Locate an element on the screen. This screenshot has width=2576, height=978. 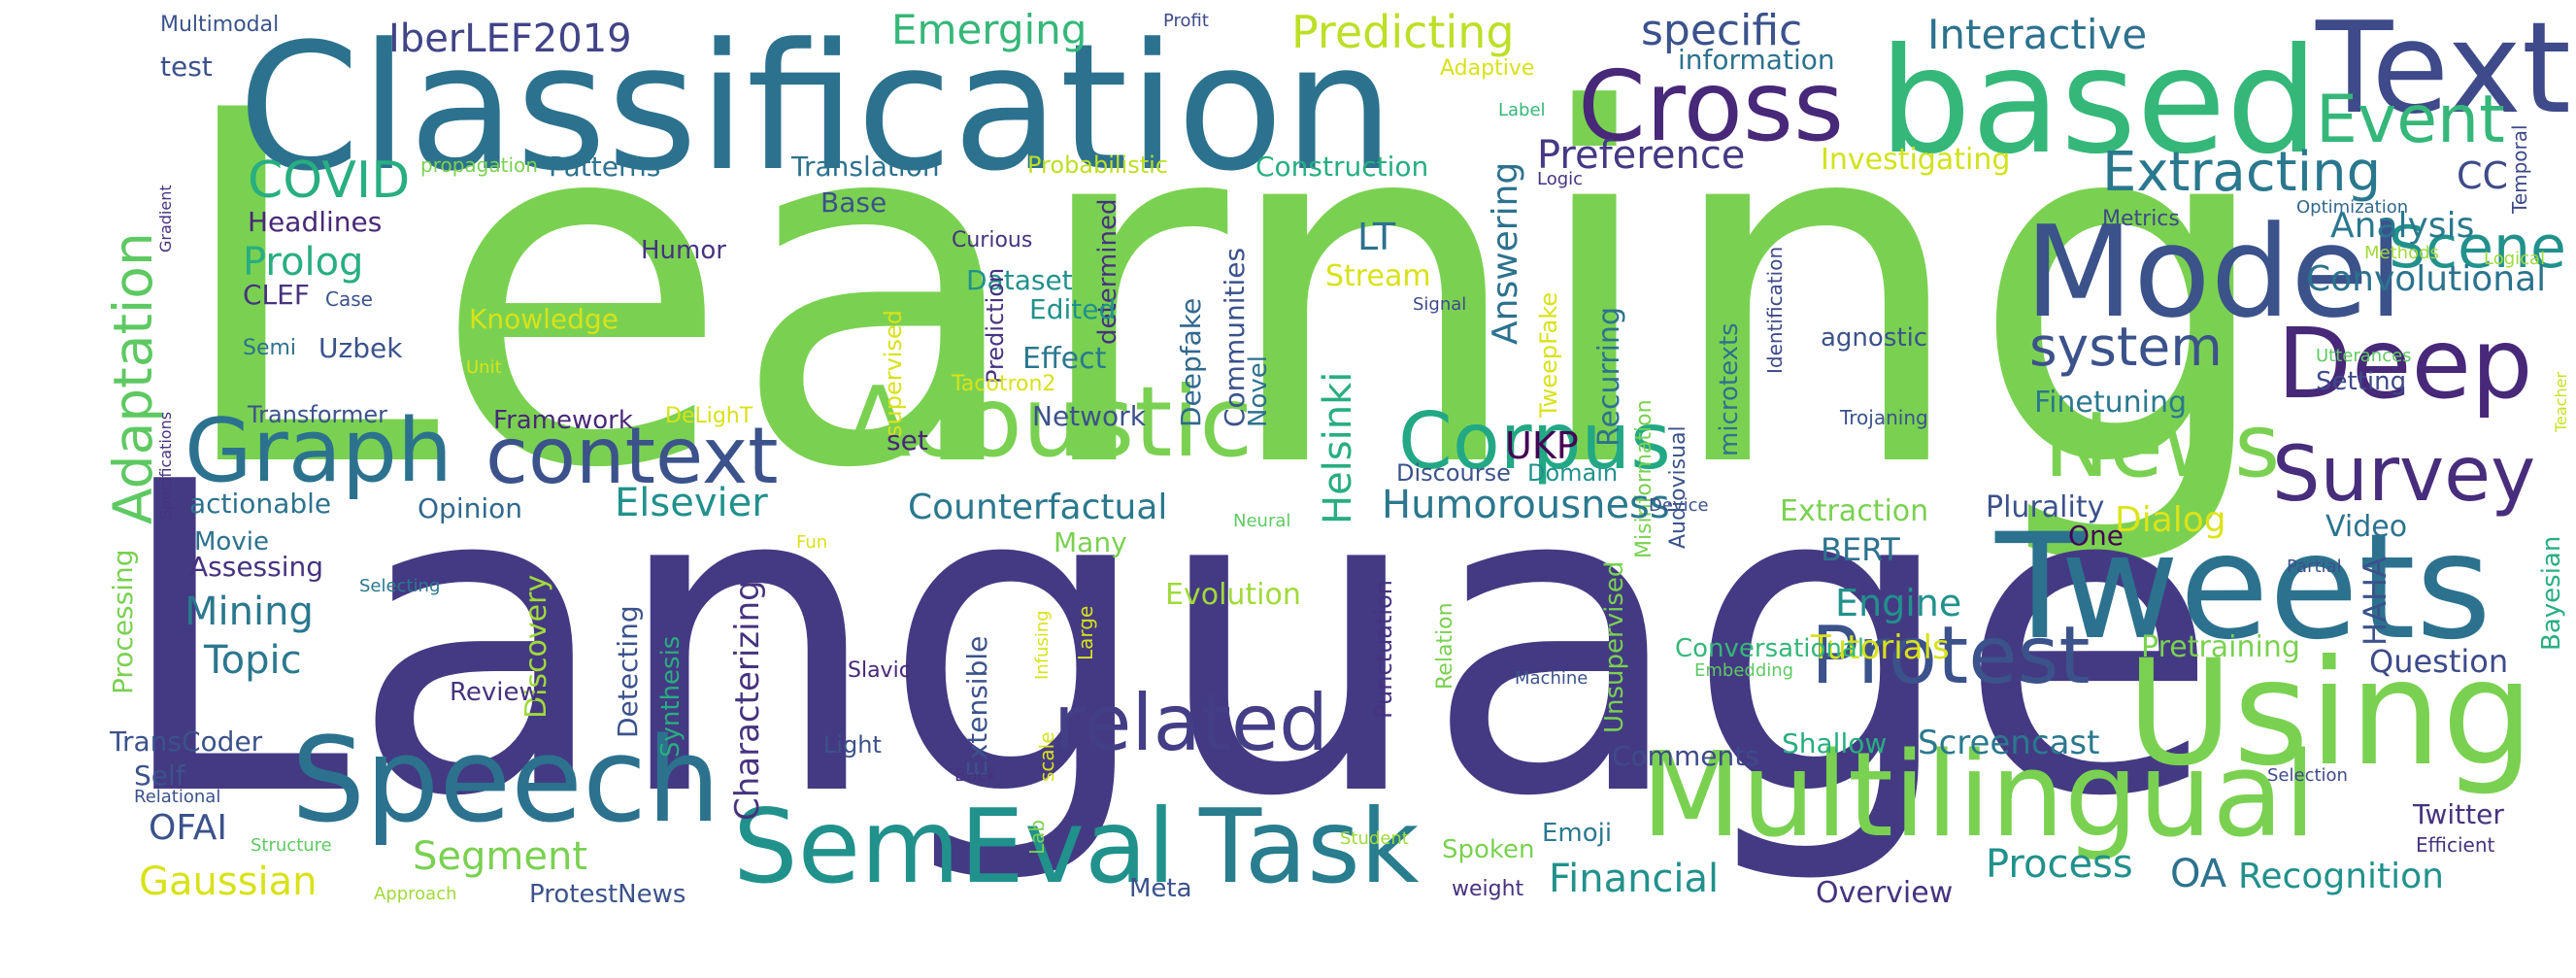
word: Misinformation is located at coordinates (1644, 478).